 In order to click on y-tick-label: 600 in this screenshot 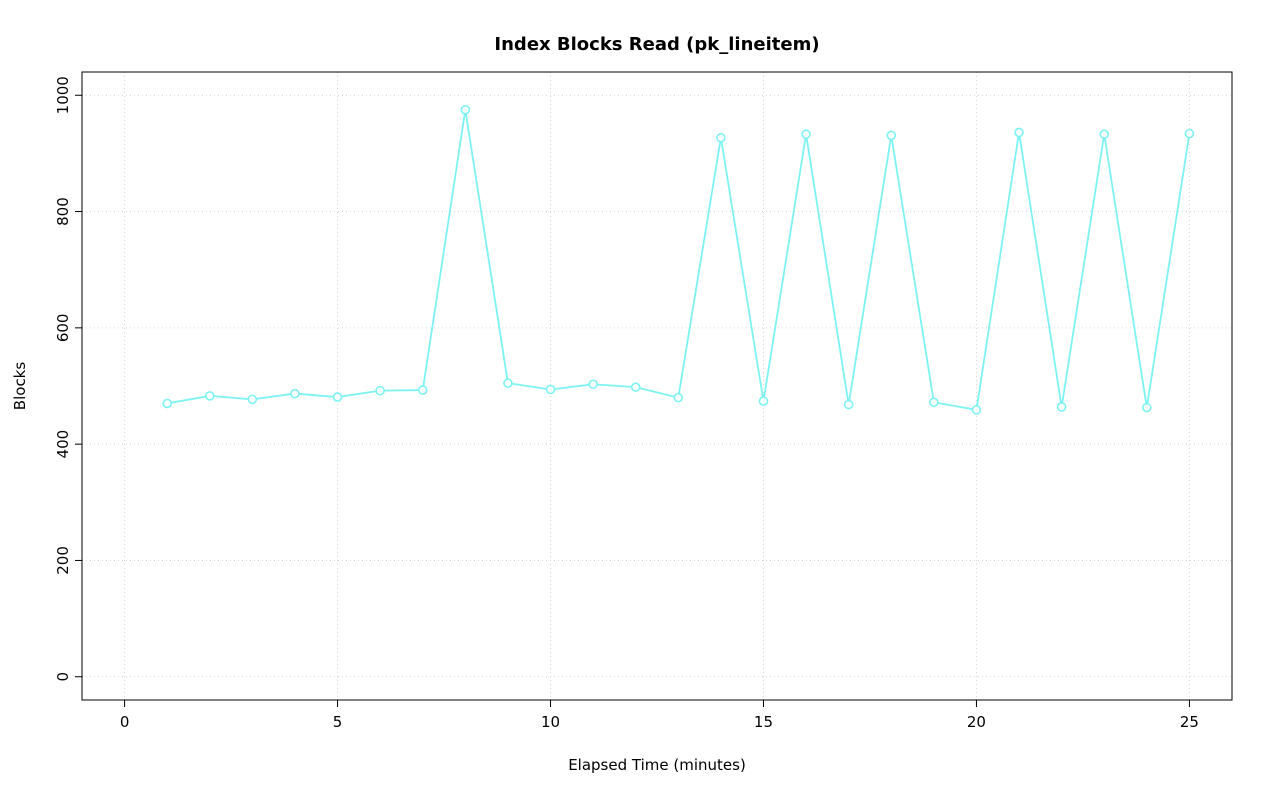, I will do `click(63, 328)`.